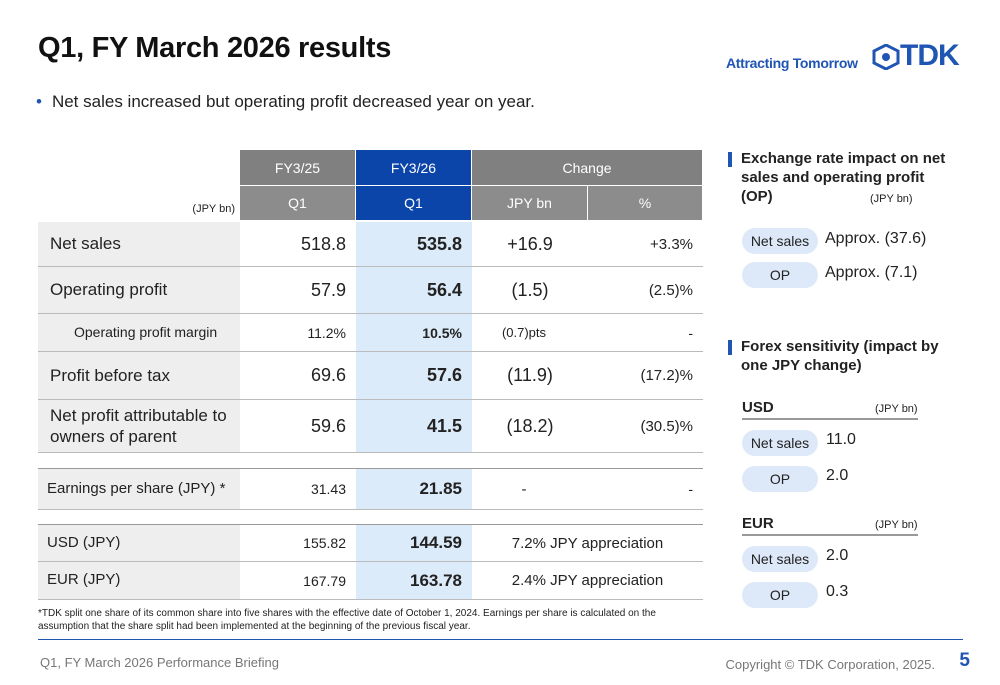 This screenshot has height=685, width=1000. I want to click on currency: USD, so click(758, 407).